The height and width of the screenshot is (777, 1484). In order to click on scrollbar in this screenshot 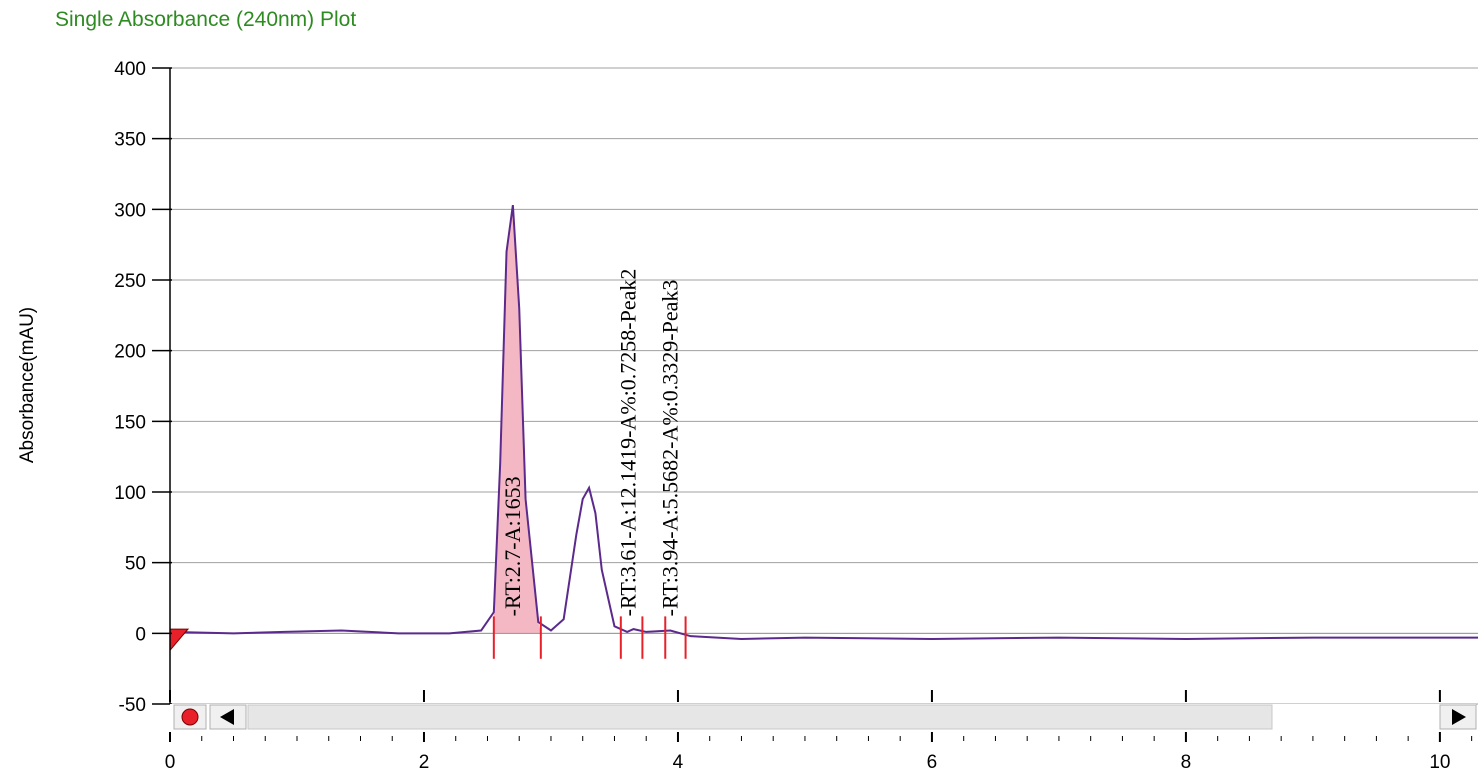, I will do `click(823, 717)`.